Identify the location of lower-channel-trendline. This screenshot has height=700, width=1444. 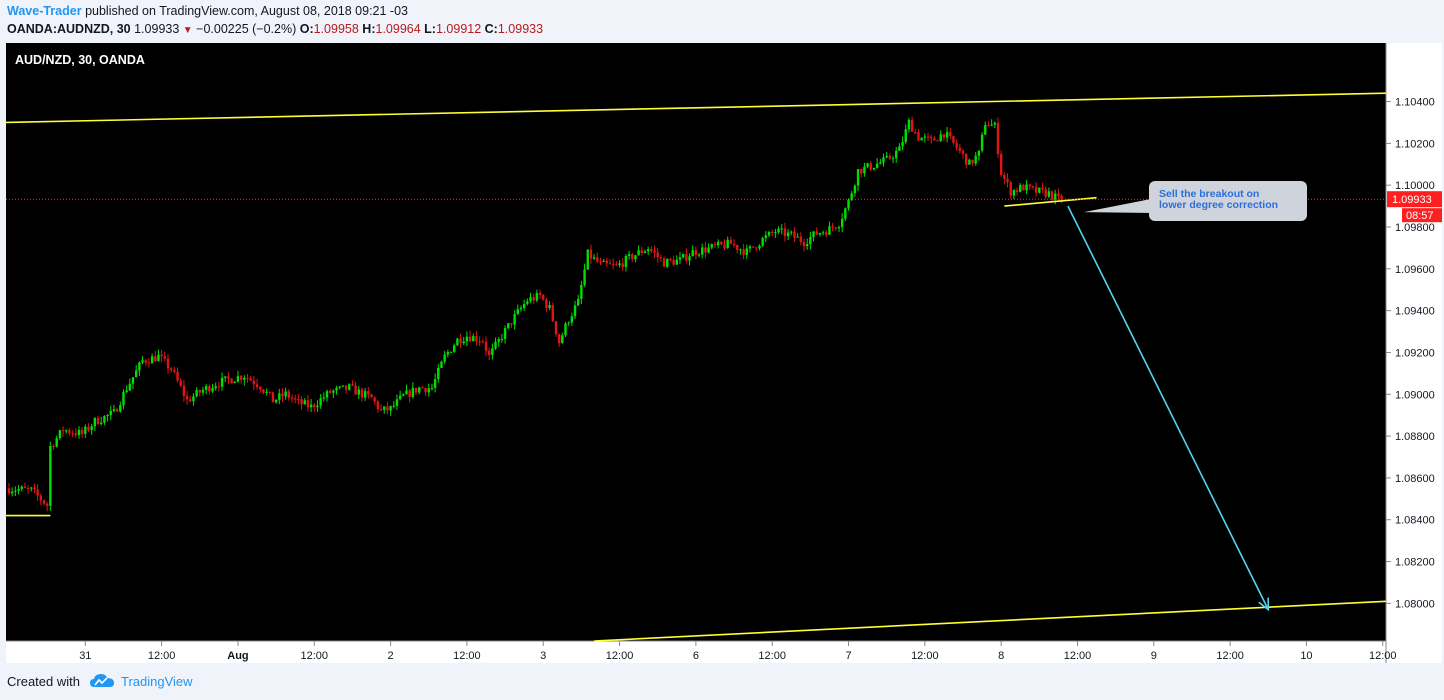
(990, 621).